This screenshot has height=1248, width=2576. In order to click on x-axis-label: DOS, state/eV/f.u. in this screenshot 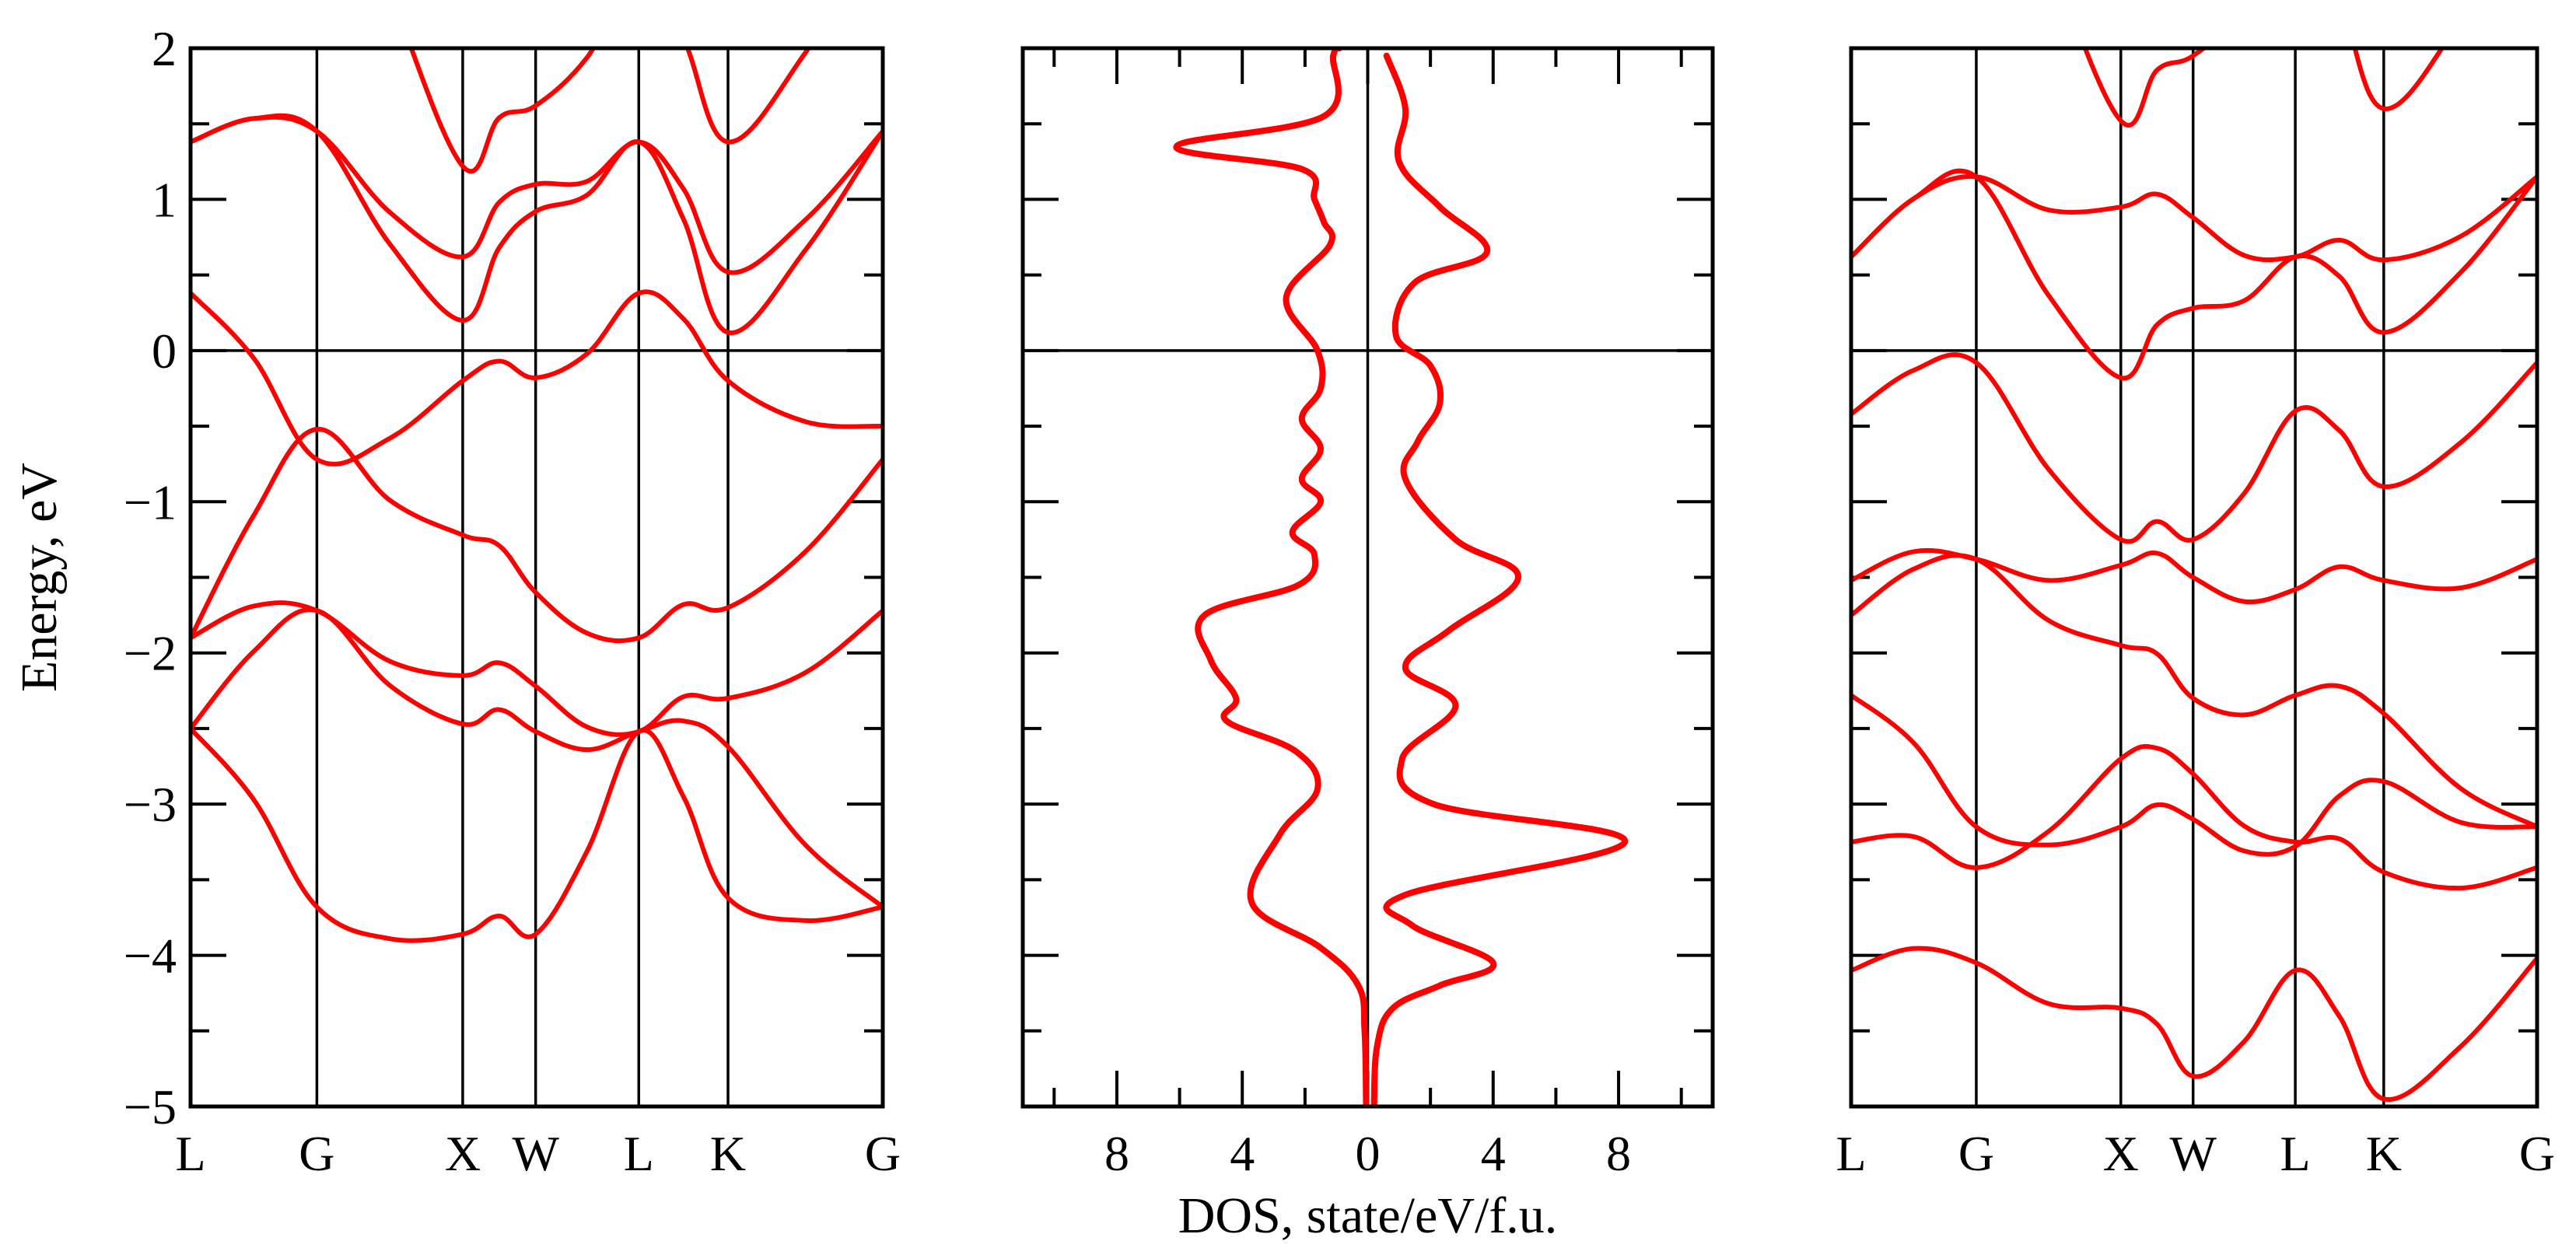, I will do `click(1368, 1215)`.